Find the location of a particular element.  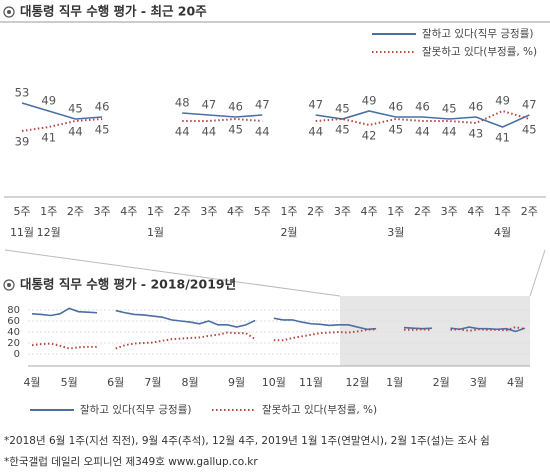

y-tick-label: 60 is located at coordinates (13, 321).